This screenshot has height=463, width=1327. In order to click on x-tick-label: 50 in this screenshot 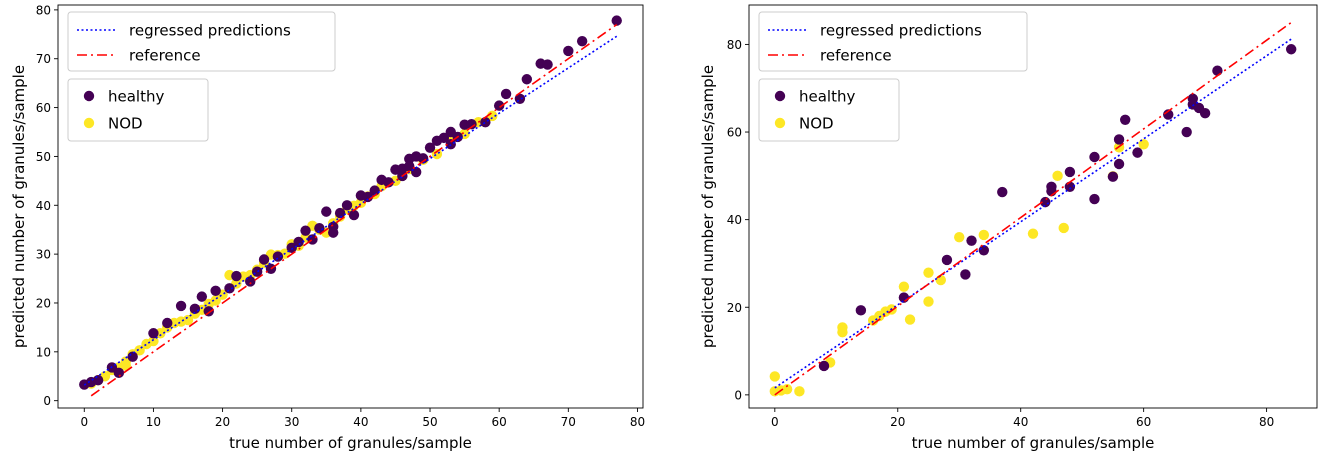, I will do `click(429, 422)`.